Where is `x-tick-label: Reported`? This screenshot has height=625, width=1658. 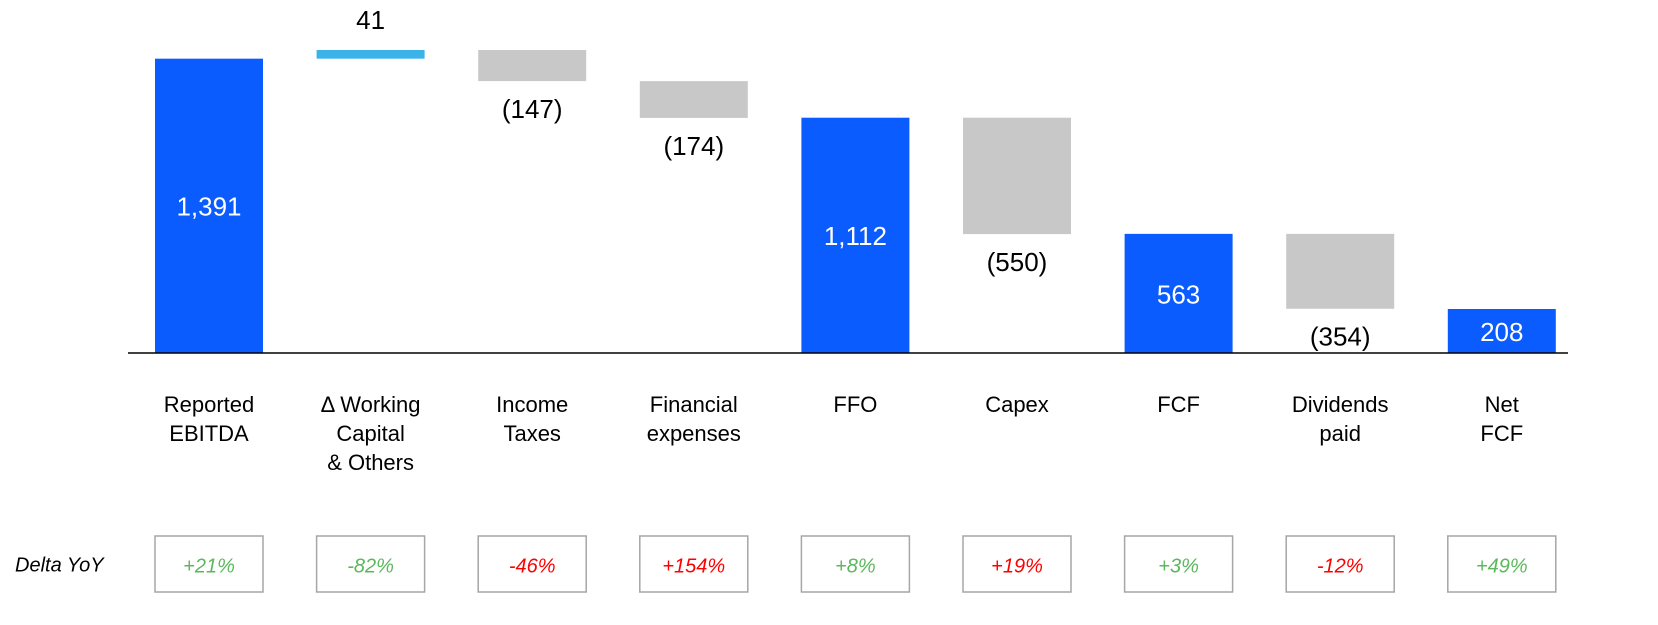
x-tick-label: Reported is located at coordinates (209, 404).